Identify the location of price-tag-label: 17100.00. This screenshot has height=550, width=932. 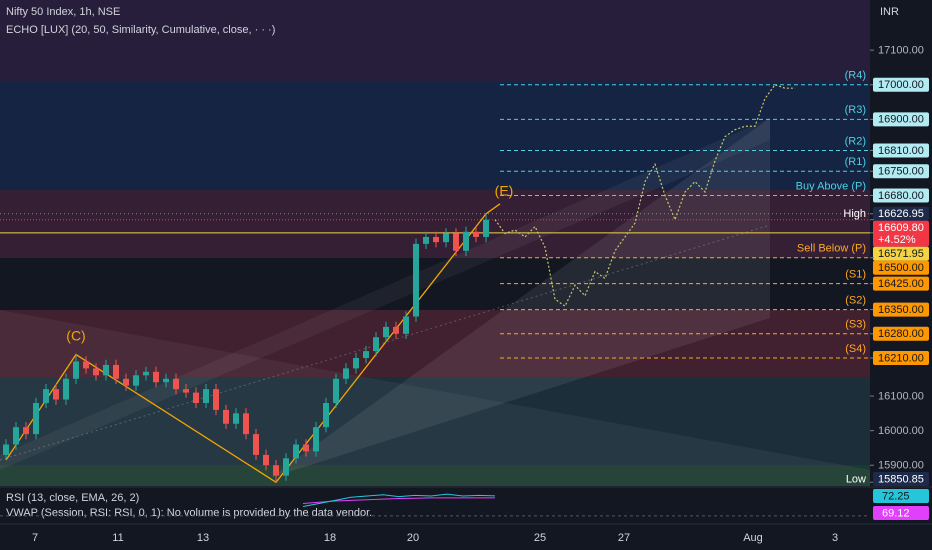
(901, 51).